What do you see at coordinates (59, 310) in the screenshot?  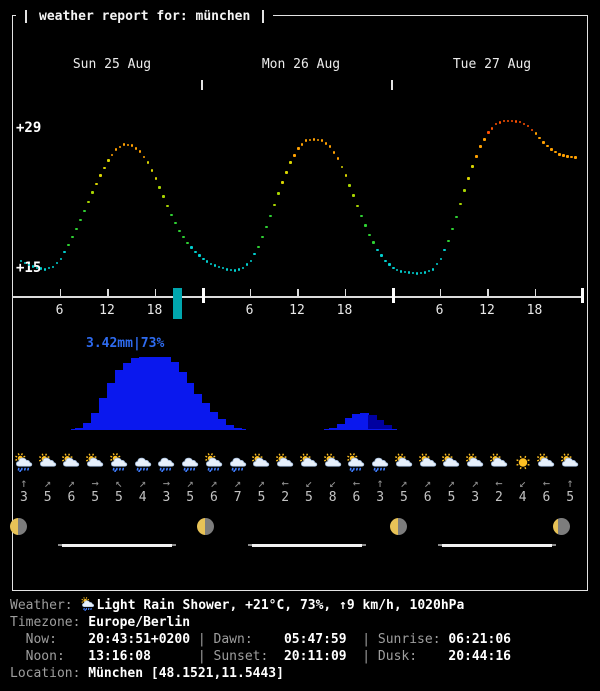 I see `axis-tick-label: 6` at bounding box center [59, 310].